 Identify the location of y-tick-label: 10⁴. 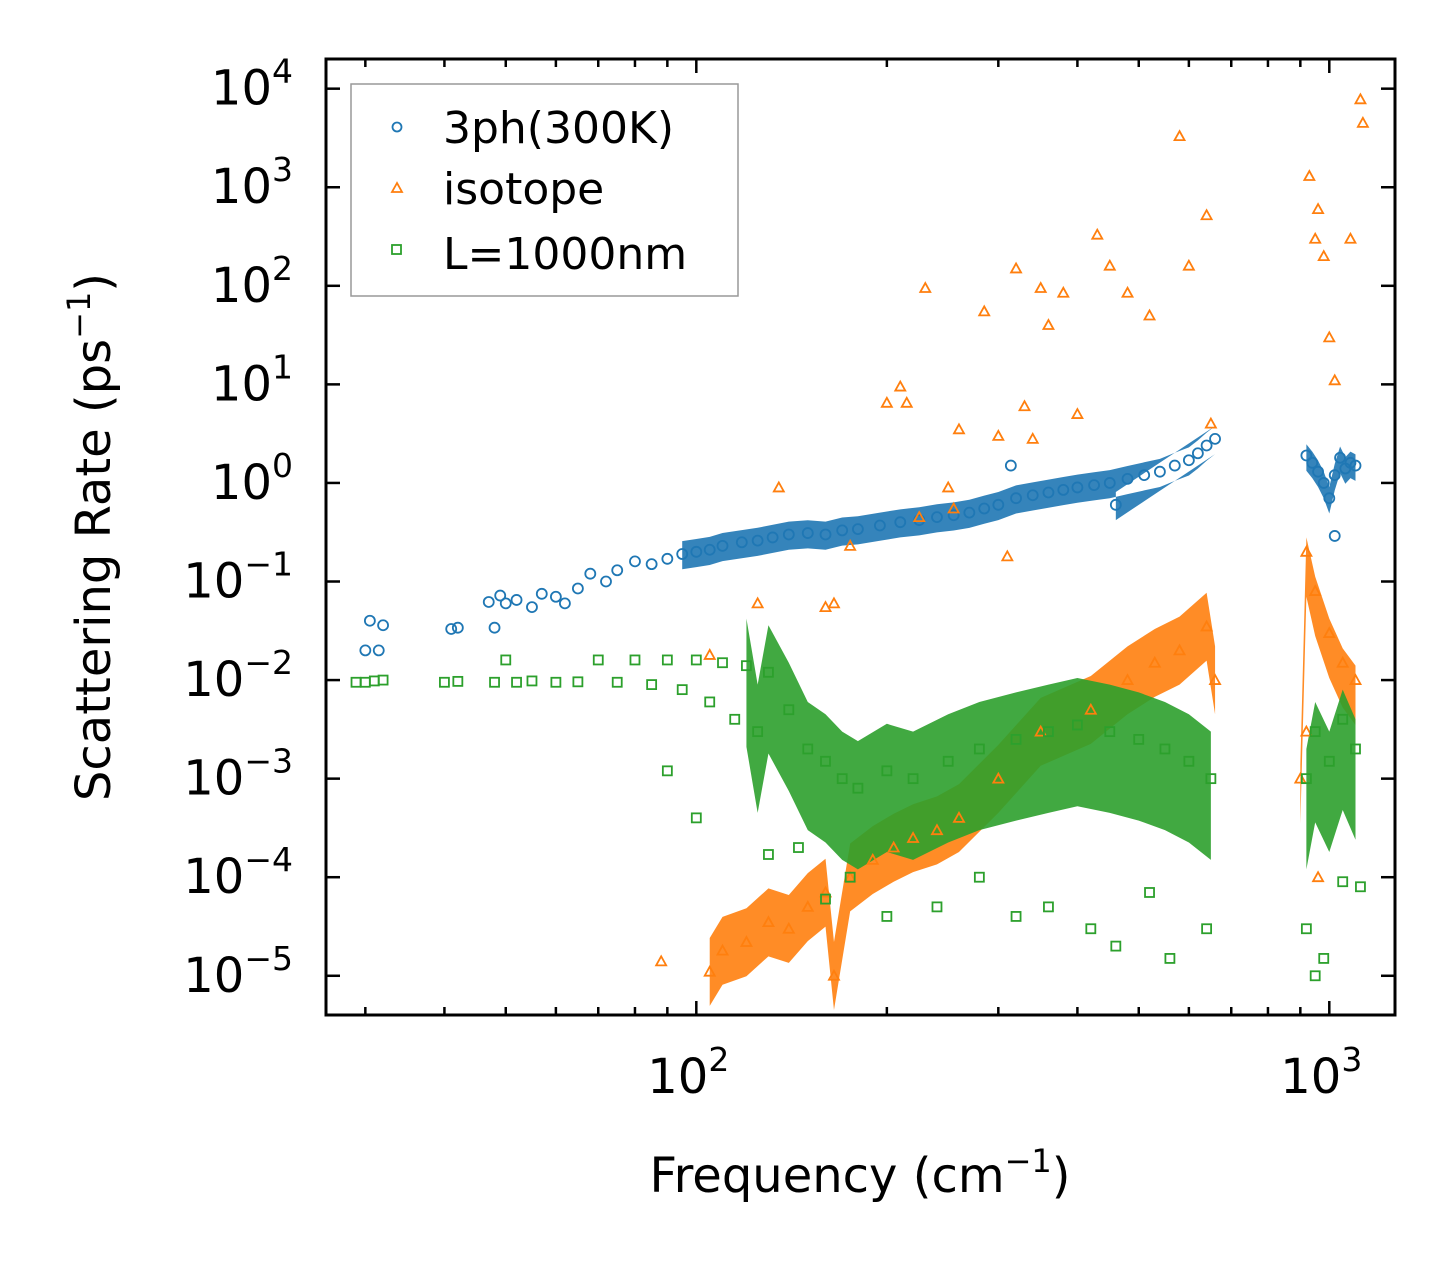
(252, 84).